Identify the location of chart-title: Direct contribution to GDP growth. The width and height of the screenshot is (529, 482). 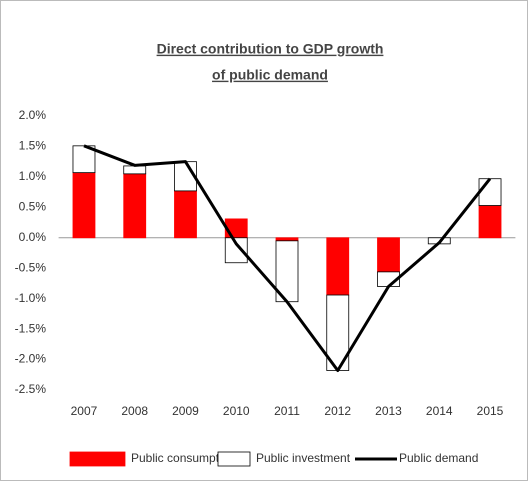
(270, 49).